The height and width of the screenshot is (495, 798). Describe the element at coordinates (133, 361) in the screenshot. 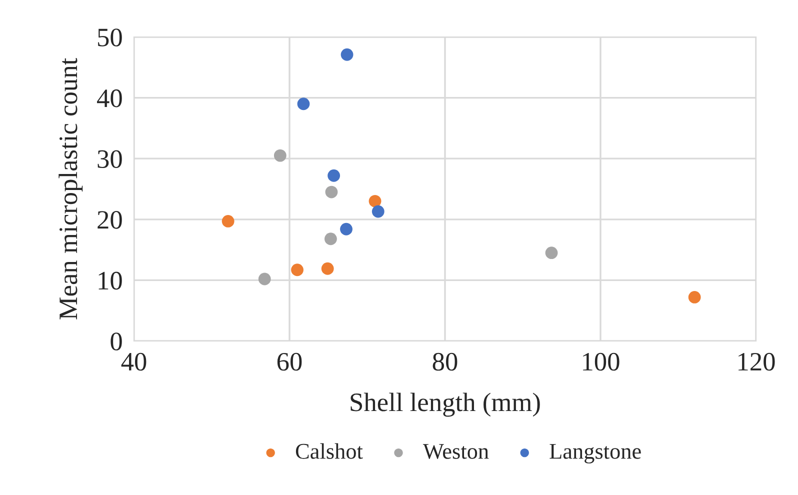

I see `x-tick-label: 40` at that location.